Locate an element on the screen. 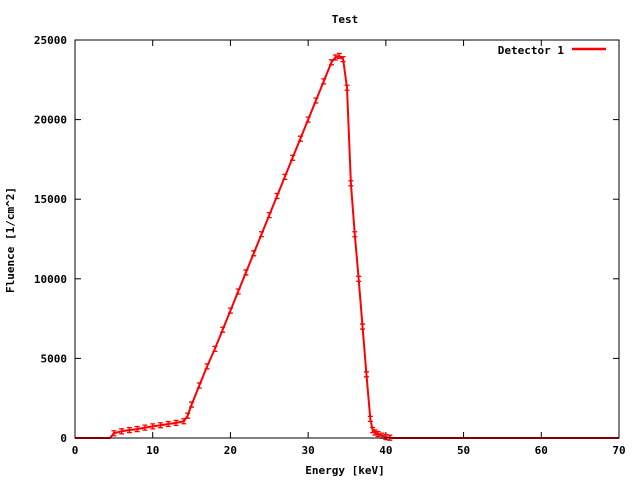 The width and height of the screenshot is (640, 480). x-tick-label: 60 is located at coordinates (541, 450).